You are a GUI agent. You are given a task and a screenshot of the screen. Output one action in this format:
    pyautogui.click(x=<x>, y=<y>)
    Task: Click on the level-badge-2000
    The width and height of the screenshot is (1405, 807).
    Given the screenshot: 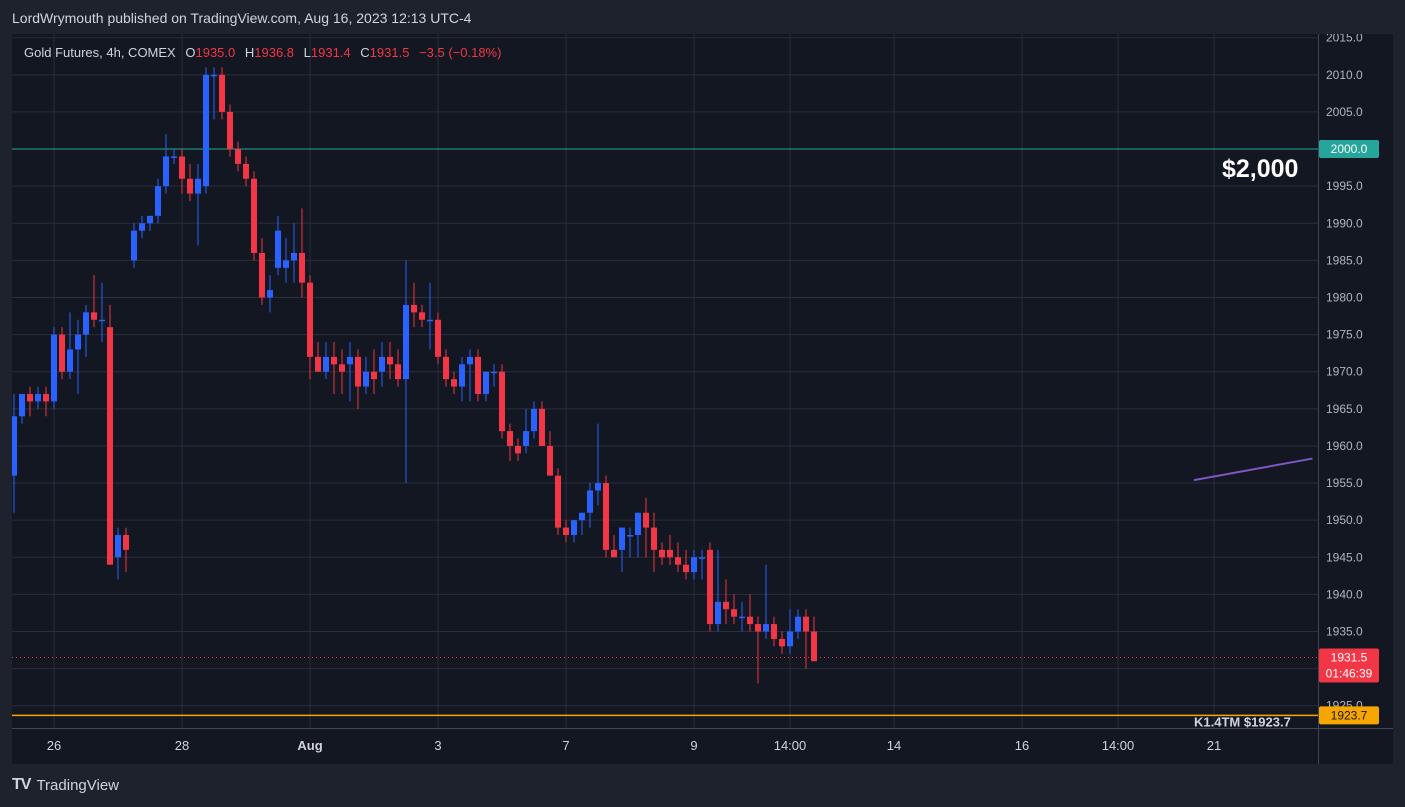 What is the action you would take?
    pyautogui.click(x=1349, y=149)
    